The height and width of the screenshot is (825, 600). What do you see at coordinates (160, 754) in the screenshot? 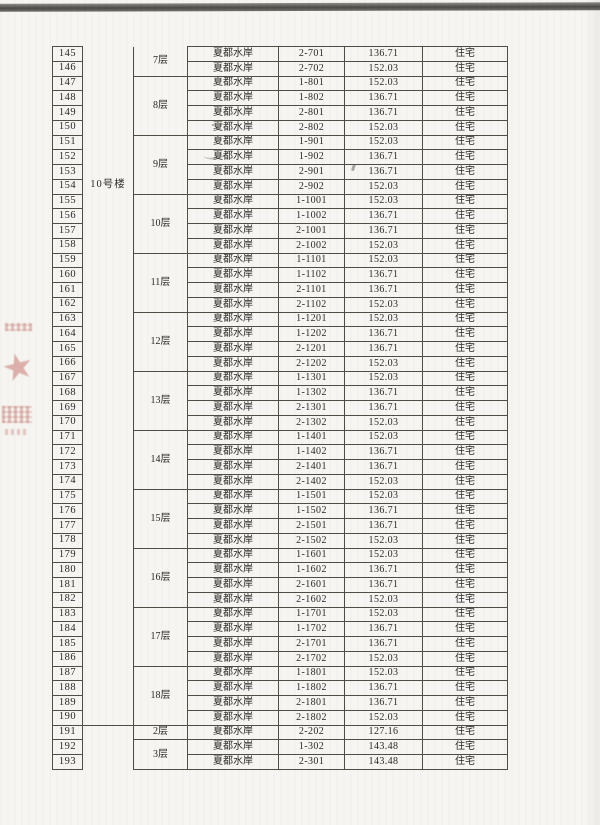
I see `floor-cell: 3层` at bounding box center [160, 754].